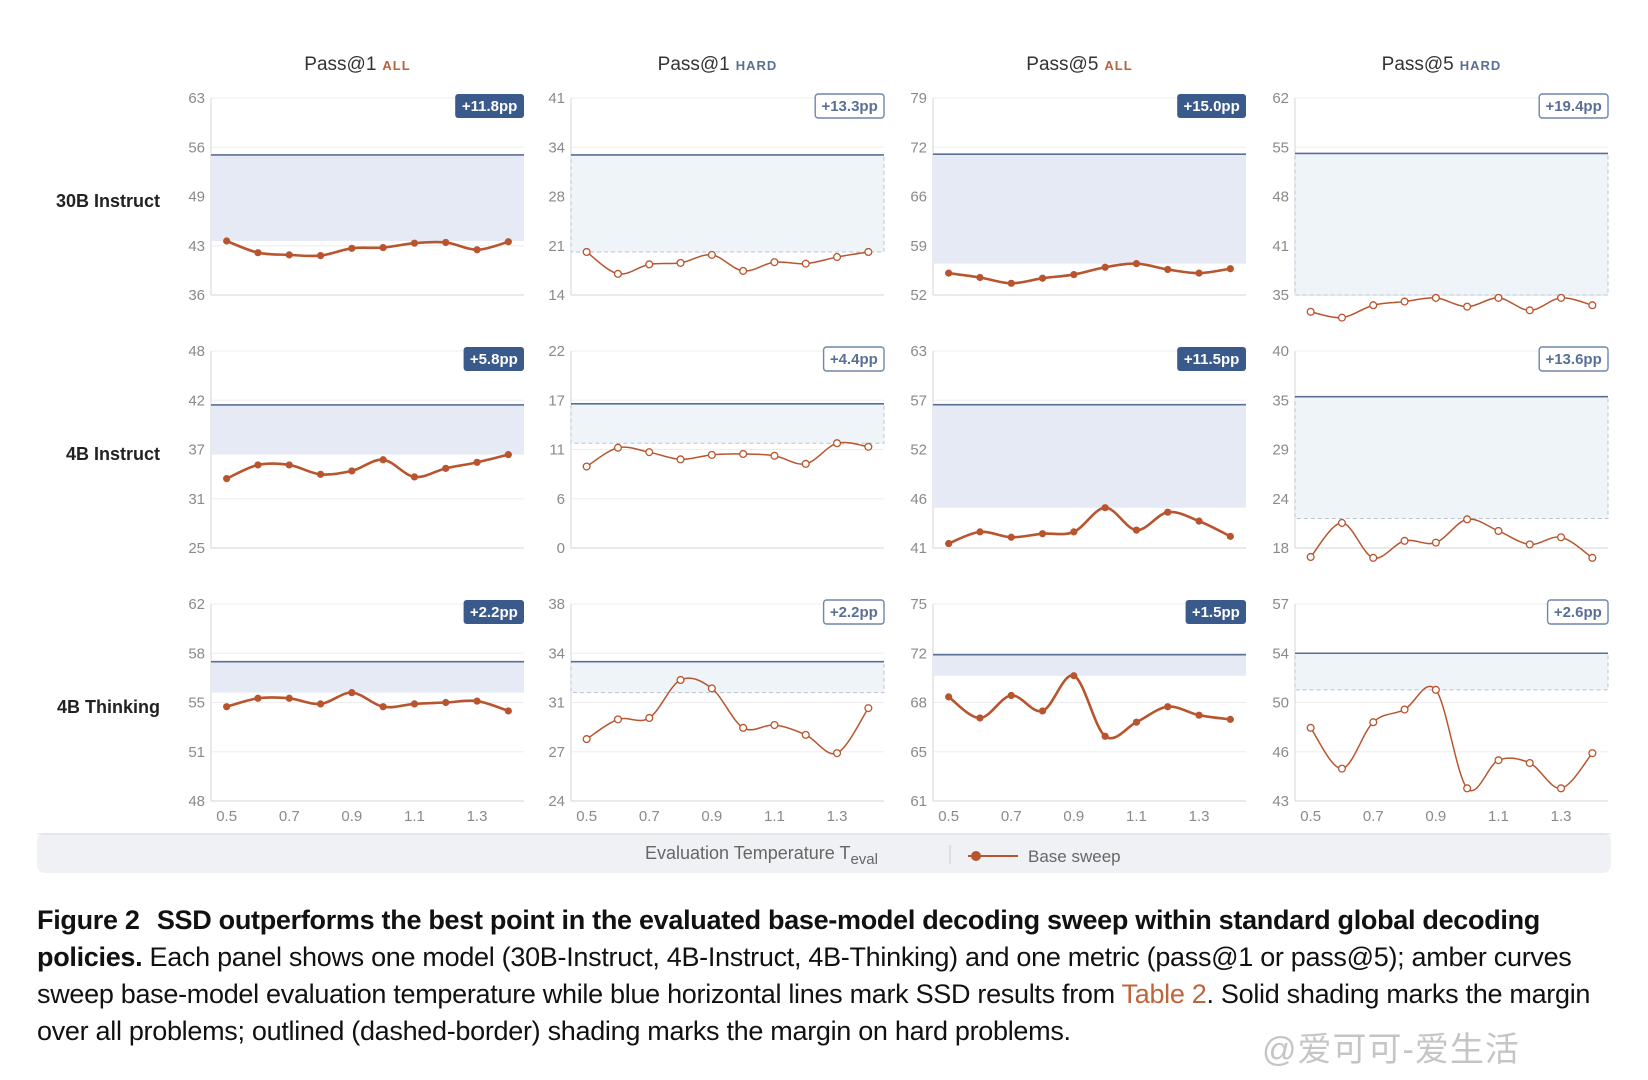 Image resolution: width=1648 pixels, height=1080 pixels. Describe the element at coordinates (1280, 351) in the screenshot. I see `y-tick-label: 40` at that location.